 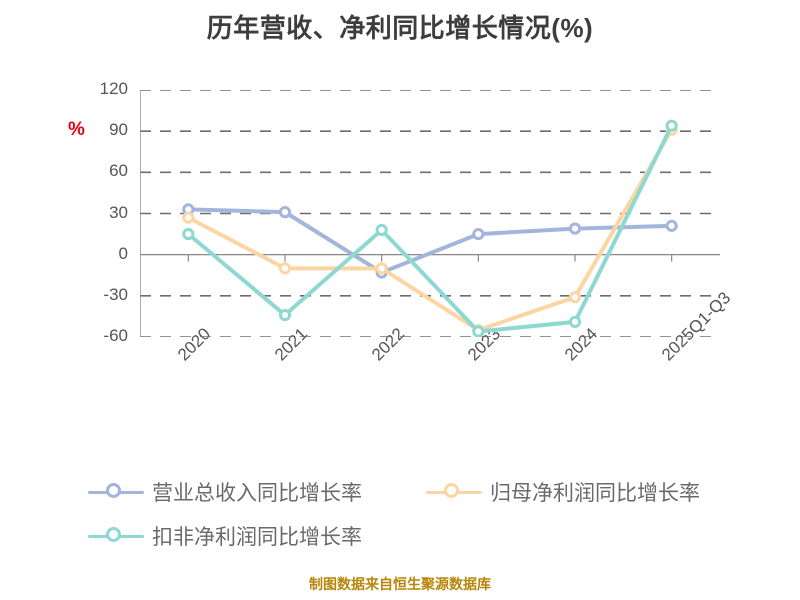 I want to click on y-axis-tick-label: -60, so click(x=115, y=335).